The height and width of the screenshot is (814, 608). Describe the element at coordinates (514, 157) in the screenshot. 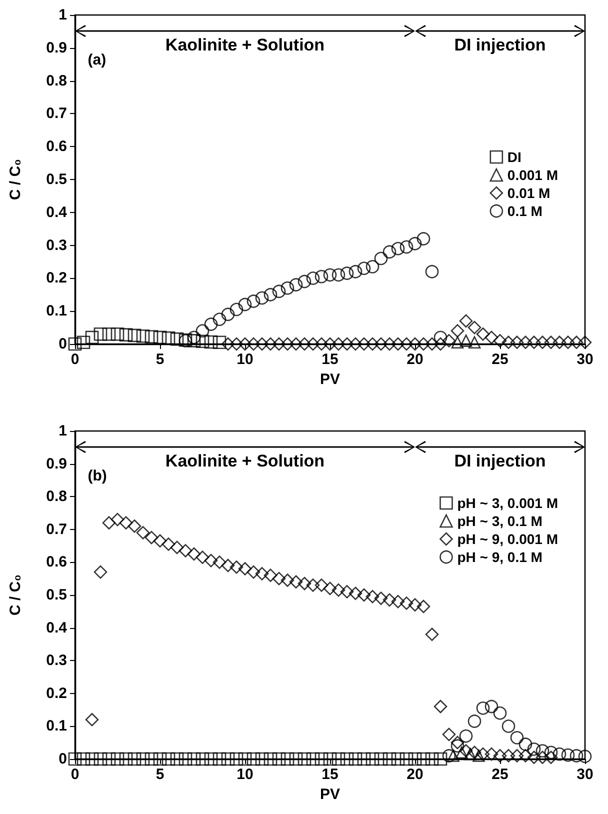

I see `legend-label: DI` at that location.